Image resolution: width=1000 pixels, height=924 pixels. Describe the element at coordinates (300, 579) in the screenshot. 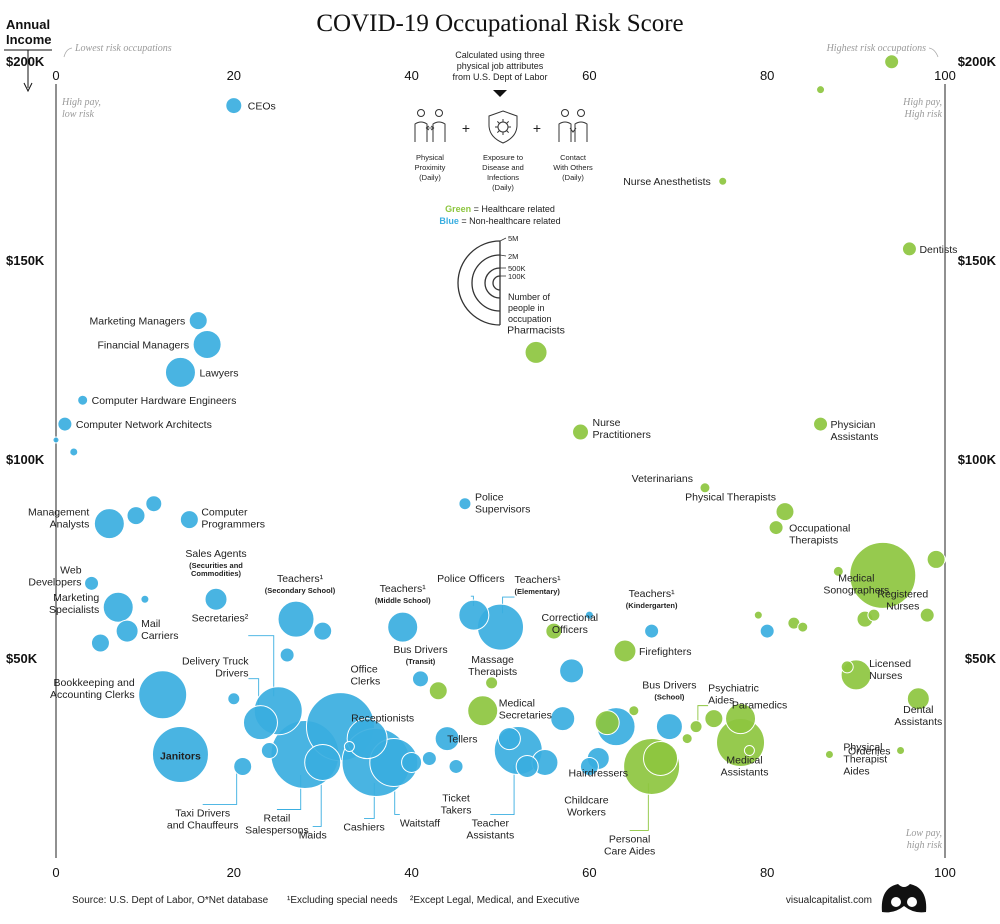

I see `label-25-line-1: Teachers¹` at that location.